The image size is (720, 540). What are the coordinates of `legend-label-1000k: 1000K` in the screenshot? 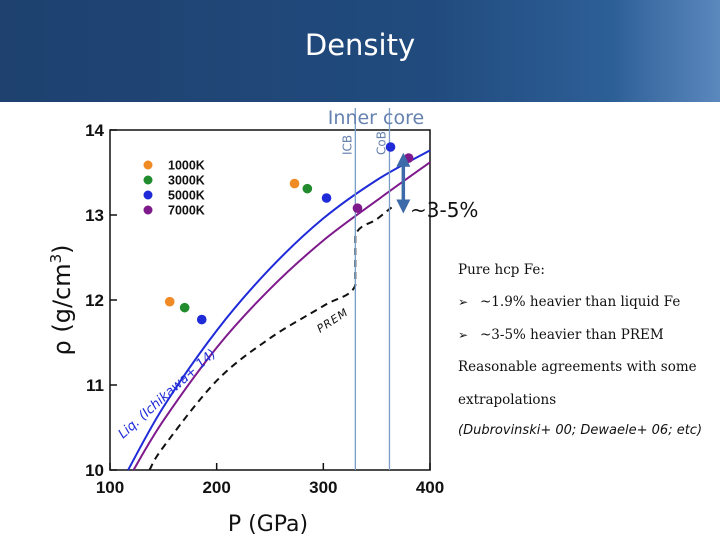 It's located at (186, 166).